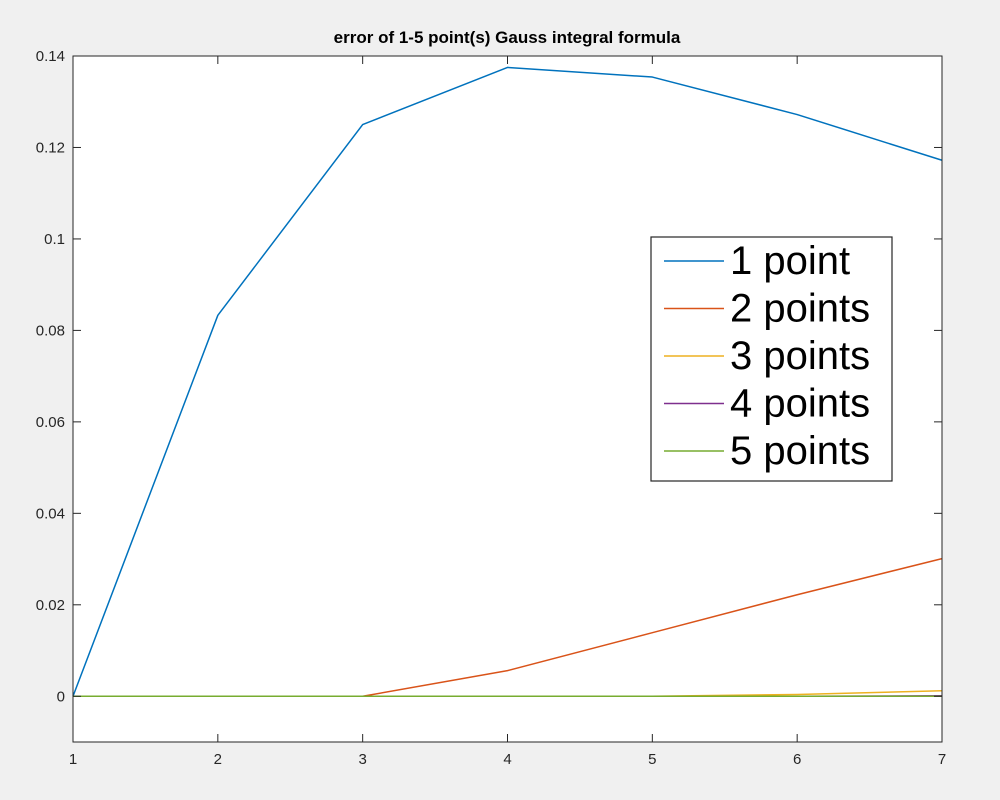 This screenshot has height=800, width=1000. Describe the element at coordinates (790, 261) in the screenshot. I see `legend-label-1: 1 point` at that location.